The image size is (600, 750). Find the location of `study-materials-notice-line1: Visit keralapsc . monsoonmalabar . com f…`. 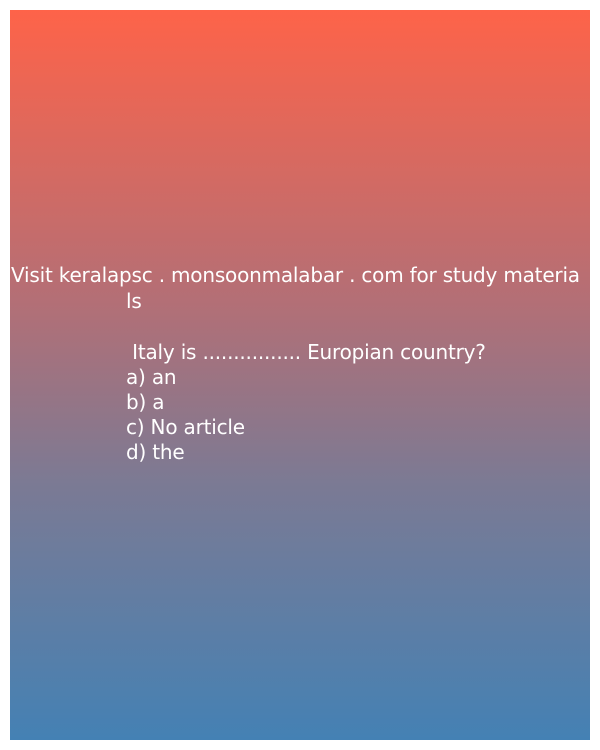

study-materials-notice-line1: Visit keralapsc . monsoonmalabar . com f… is located at coordinates (295, 275).